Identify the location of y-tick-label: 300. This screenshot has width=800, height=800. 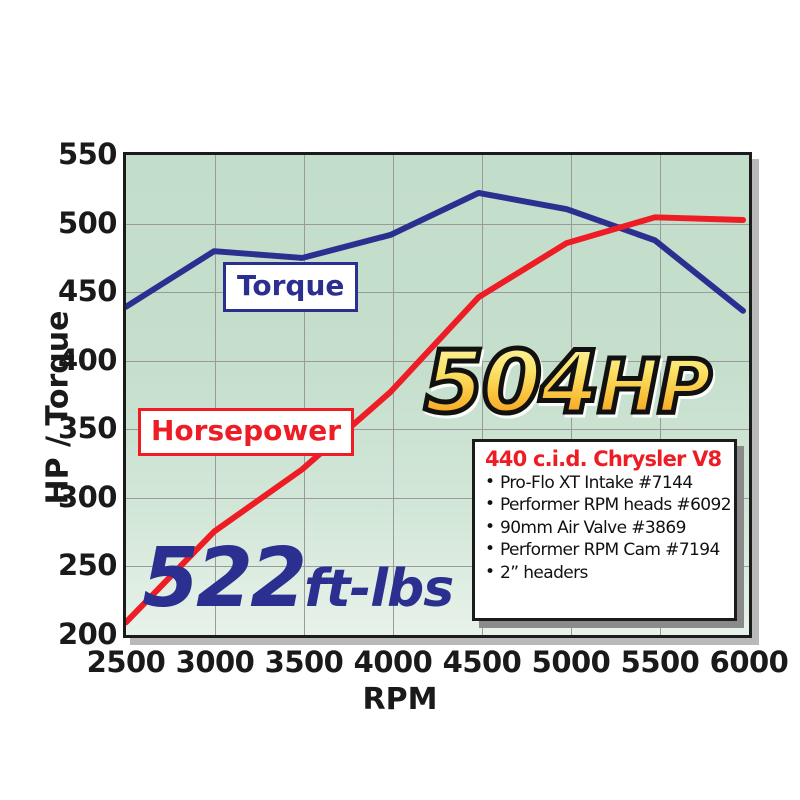
(87, 496).